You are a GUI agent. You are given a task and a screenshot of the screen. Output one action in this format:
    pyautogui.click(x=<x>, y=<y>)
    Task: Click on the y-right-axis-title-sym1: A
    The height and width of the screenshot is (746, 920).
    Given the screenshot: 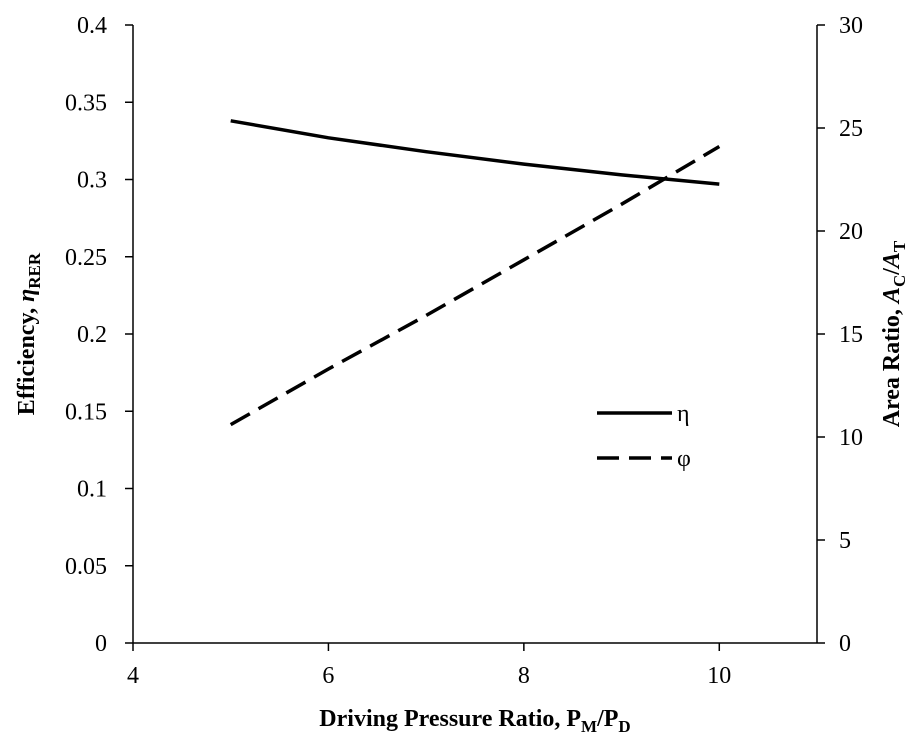 What is the action you would take?
    pyautogui.click(x=892, y=296)
    